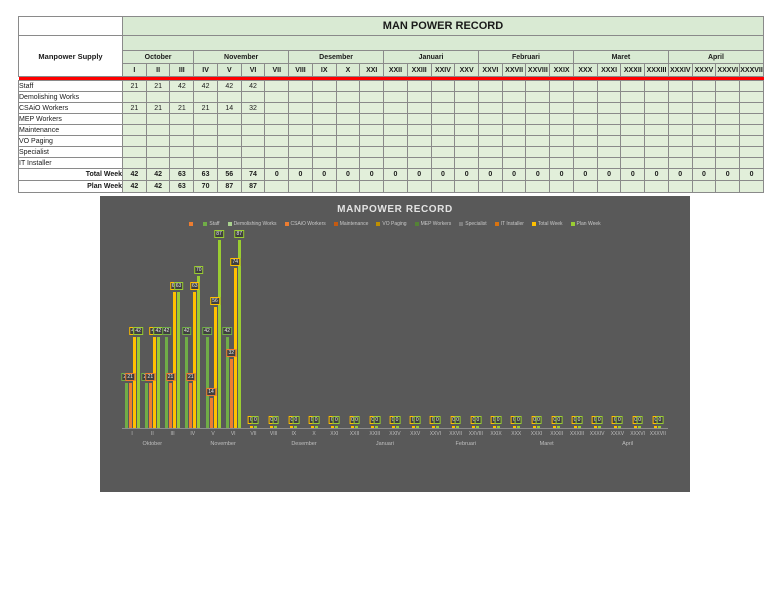 The image size is (768, 594). Describe the element at coordinates (305, 224) in the screenshot. I see `legend-item: CSAiO Workers` at that location.